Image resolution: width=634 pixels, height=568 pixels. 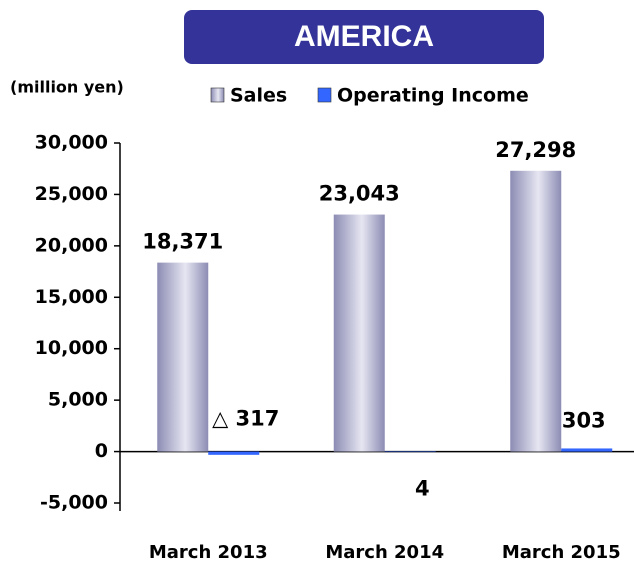 I want to click on y-tick-label: 5,000, so click(x=78, y=400).